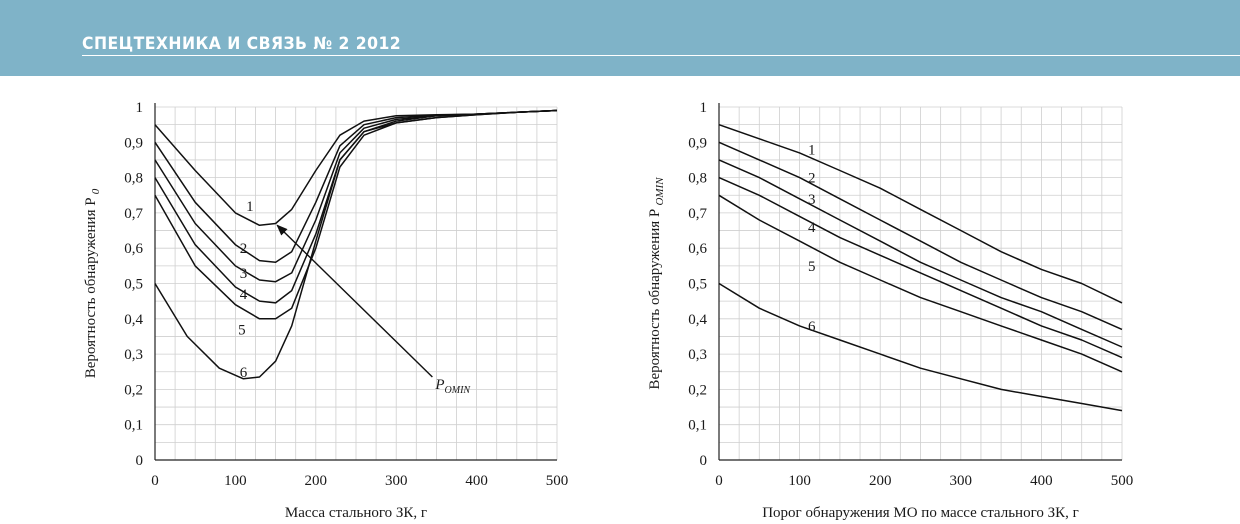 The width and height of the screenshot is (1240, 524). I want to click on y-axis-label: Вероятность обнаружения P 0, so click(92, 283).